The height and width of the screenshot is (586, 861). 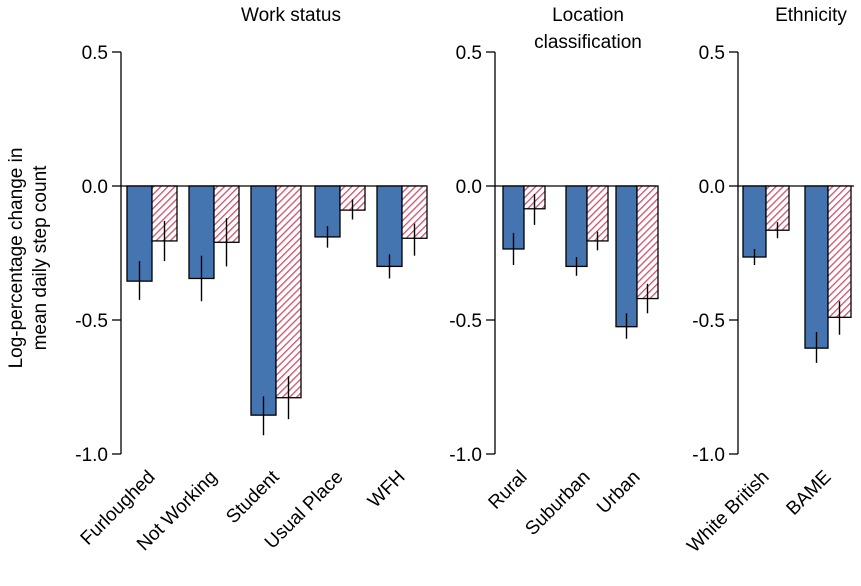 What do you see at coordinates (811, 15) in the screenshot?
I see `panel-title: Ethnicity` at bounding box center [811, 15].